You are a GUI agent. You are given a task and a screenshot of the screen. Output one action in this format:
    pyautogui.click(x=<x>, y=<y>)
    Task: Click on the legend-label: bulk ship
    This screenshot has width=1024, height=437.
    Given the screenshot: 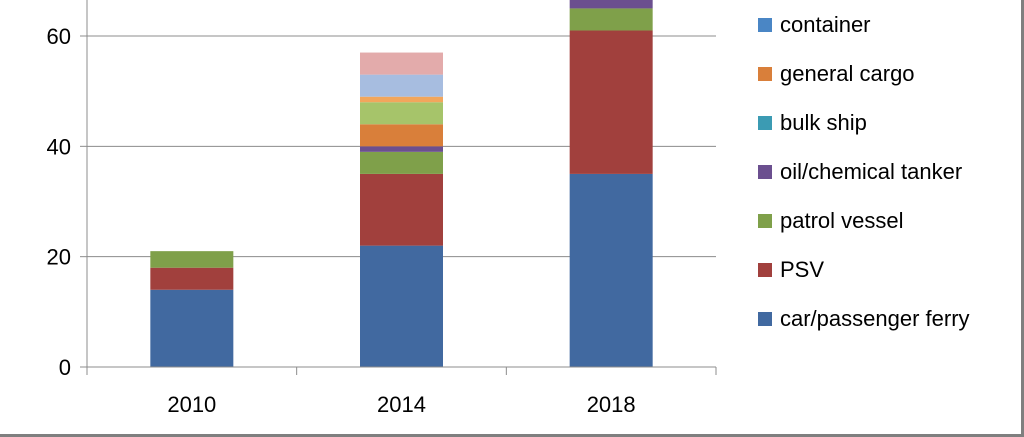 What is the action you would take?
    pyautogui.click(x=823, y=122)
    